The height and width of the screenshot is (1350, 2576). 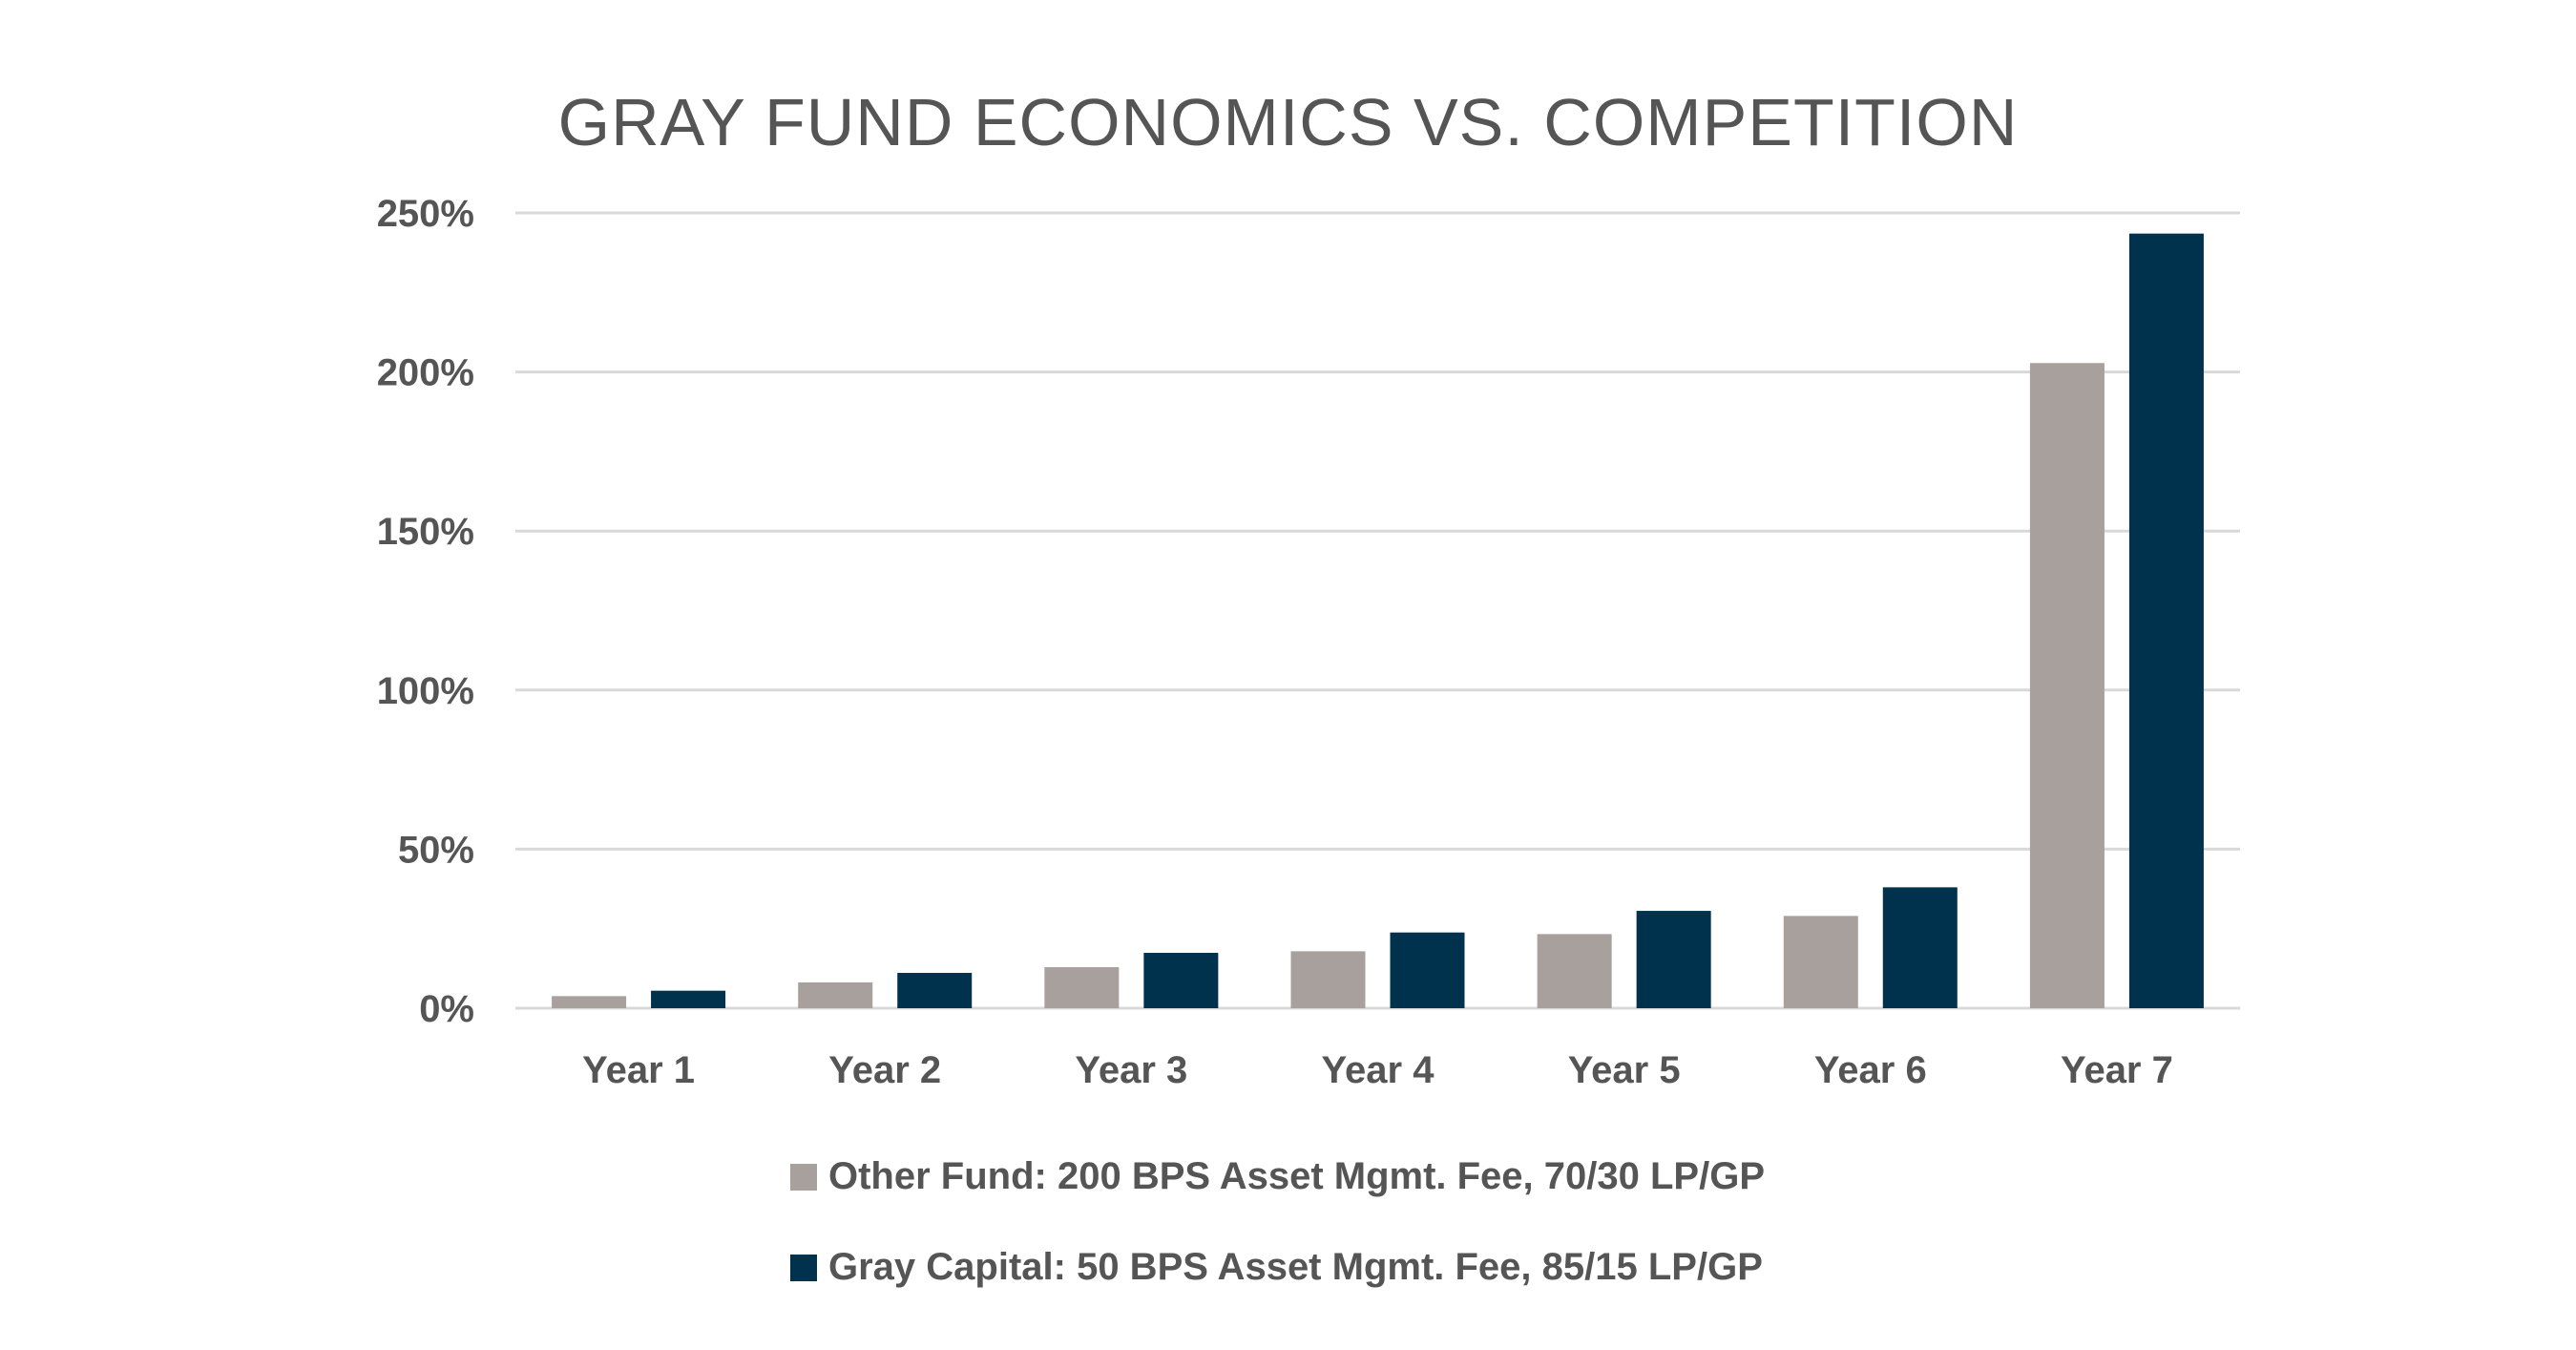 What do you see at coordinates (436, 850) in the screenshot?
I see `y-tick-label: 50%` at bounding box center [436, 850].